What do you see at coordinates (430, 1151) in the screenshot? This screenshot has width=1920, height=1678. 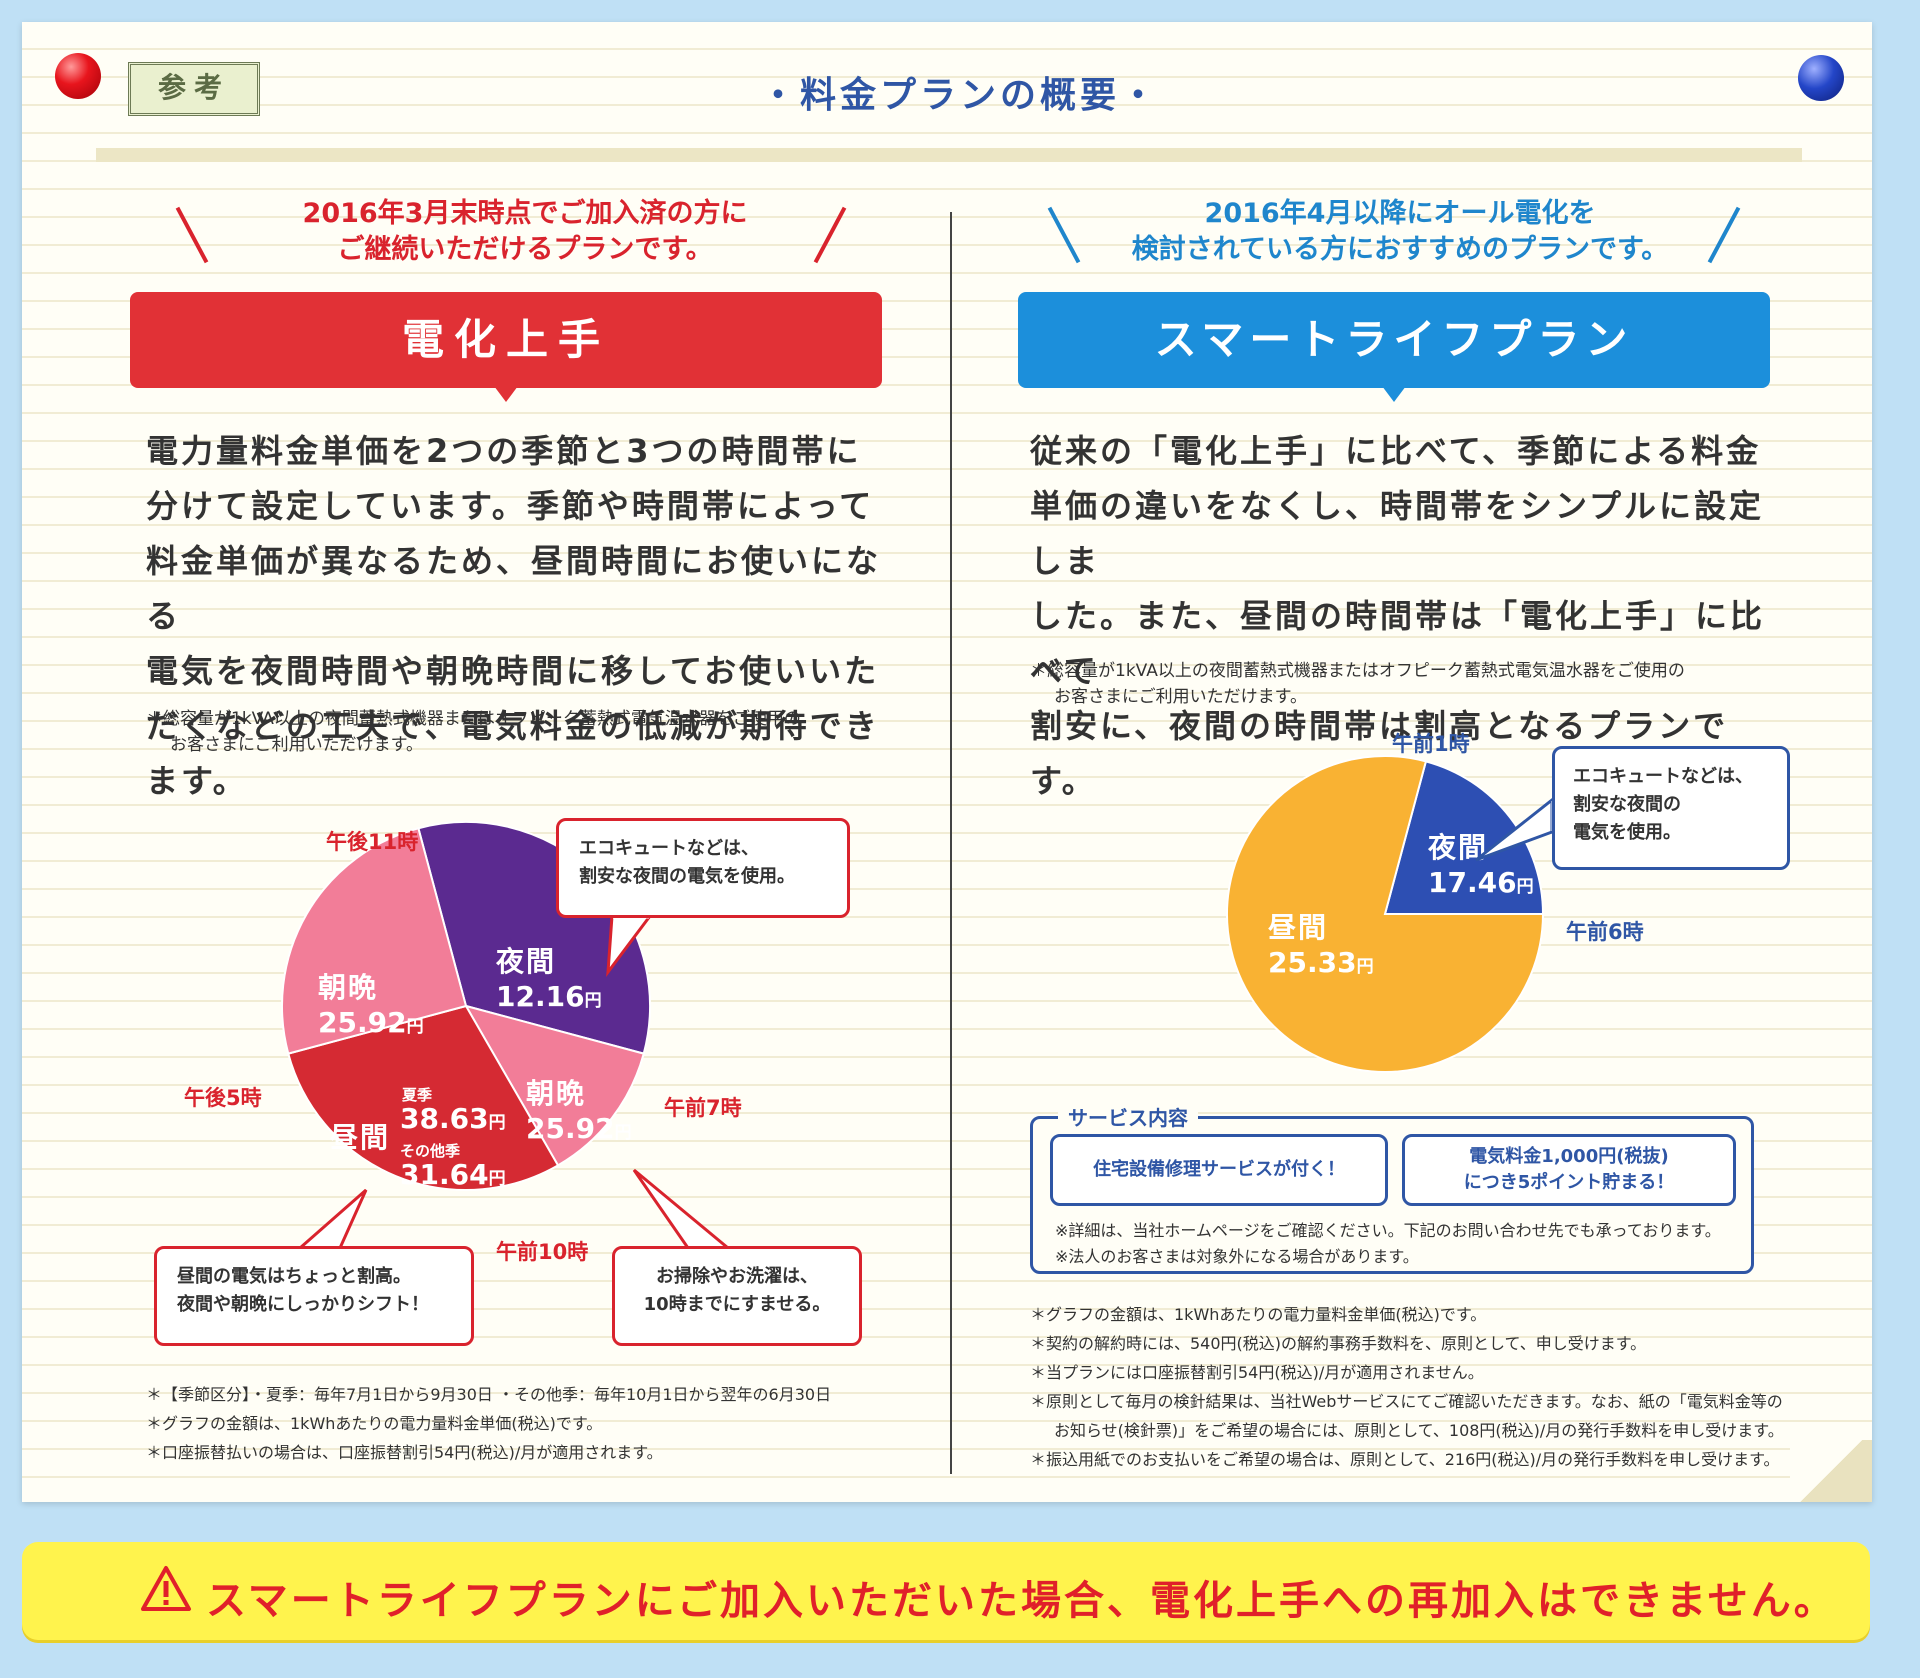 I see `other-season-label: その他季` at bounding box center [430, 1151].